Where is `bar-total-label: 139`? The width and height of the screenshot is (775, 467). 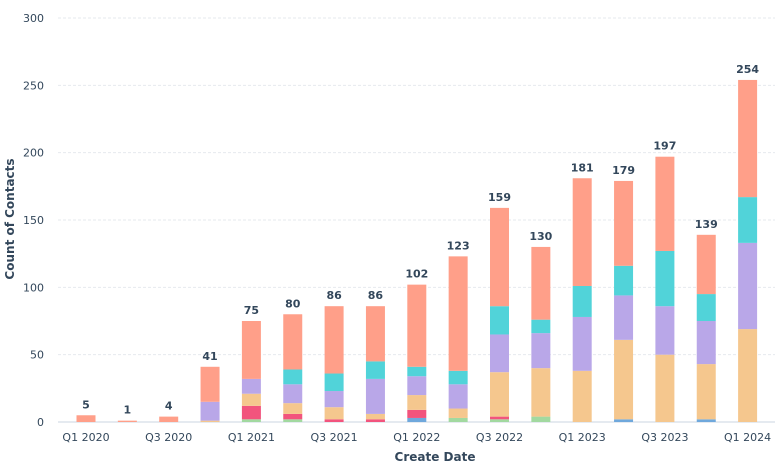 bar-total-label: 139 is located at coordinates (706, 224).